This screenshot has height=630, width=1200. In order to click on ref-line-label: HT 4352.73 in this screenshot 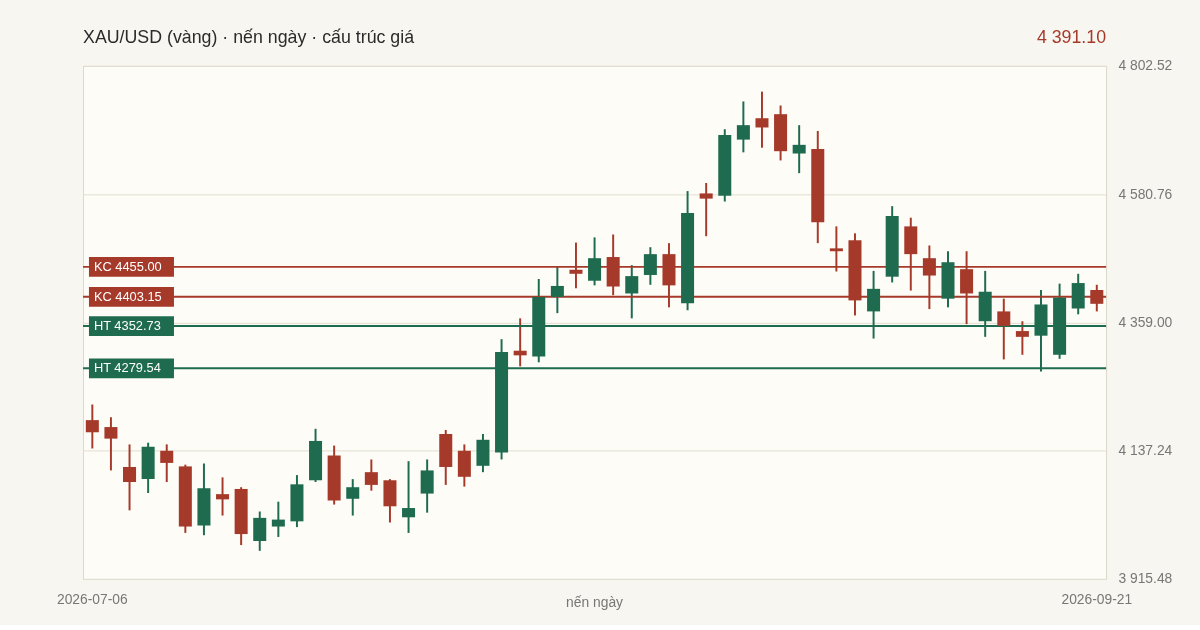, I will do `click(127, 325)`.